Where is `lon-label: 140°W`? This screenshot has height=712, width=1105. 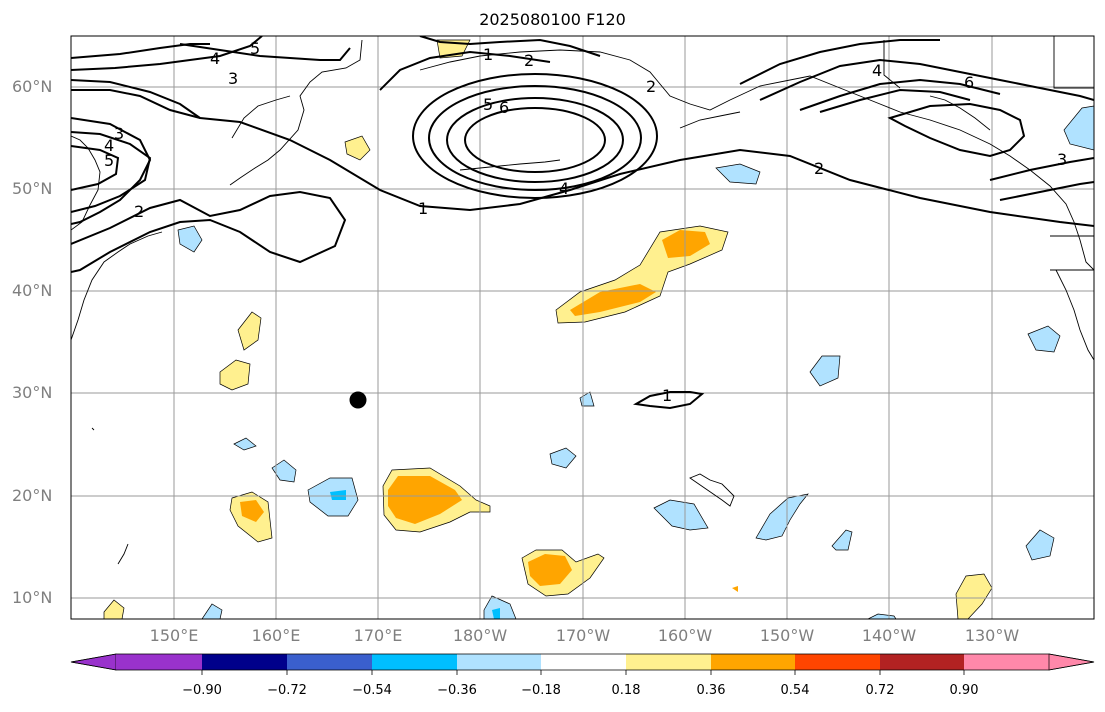 lon-label: 140°W is located at coordinates (889, 635).